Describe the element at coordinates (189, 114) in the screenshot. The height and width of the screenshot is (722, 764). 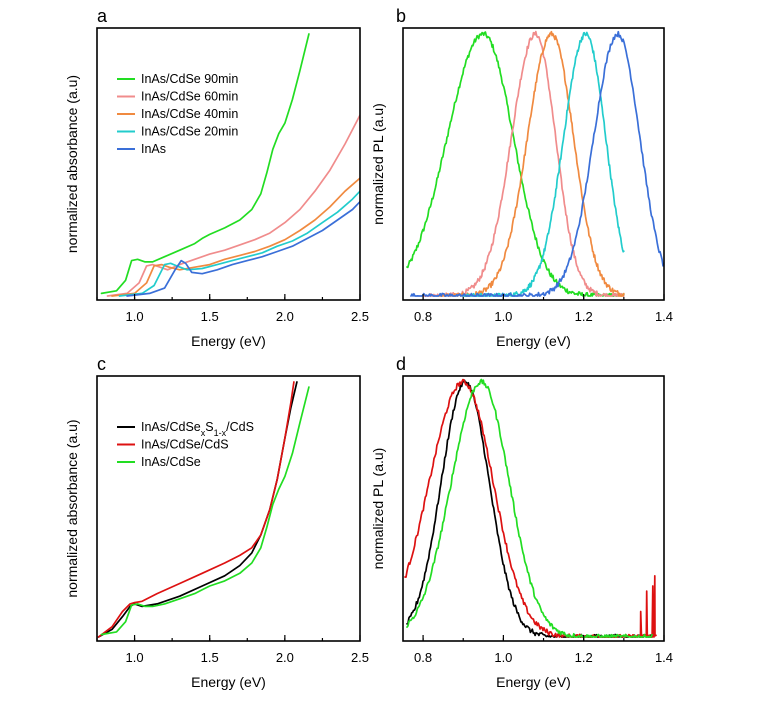
I see `legend-label: InAs/CdSe 40min` at that location.